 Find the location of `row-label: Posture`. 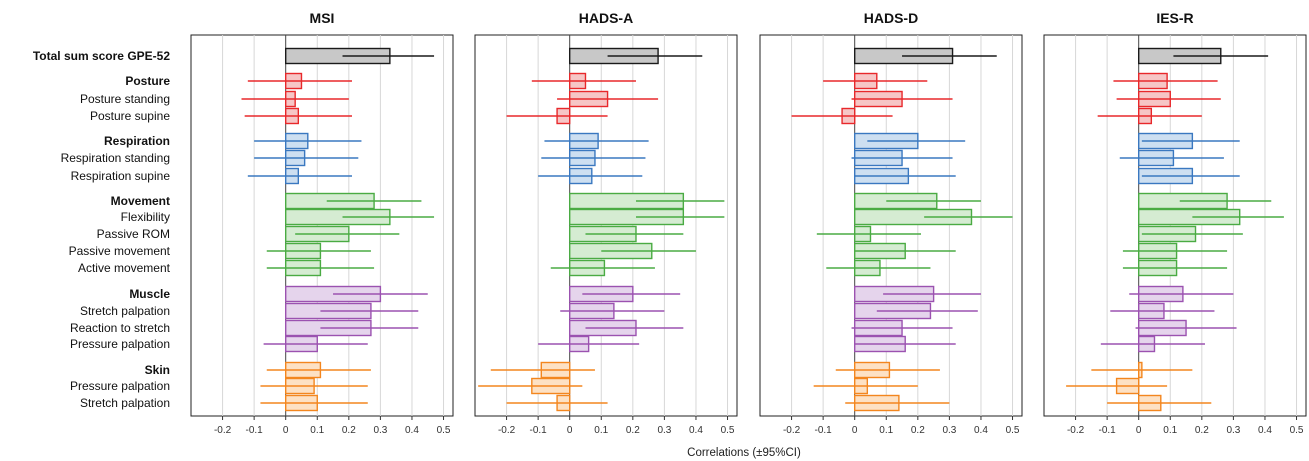

row-label: Posture is located at coordinates (147, 81).